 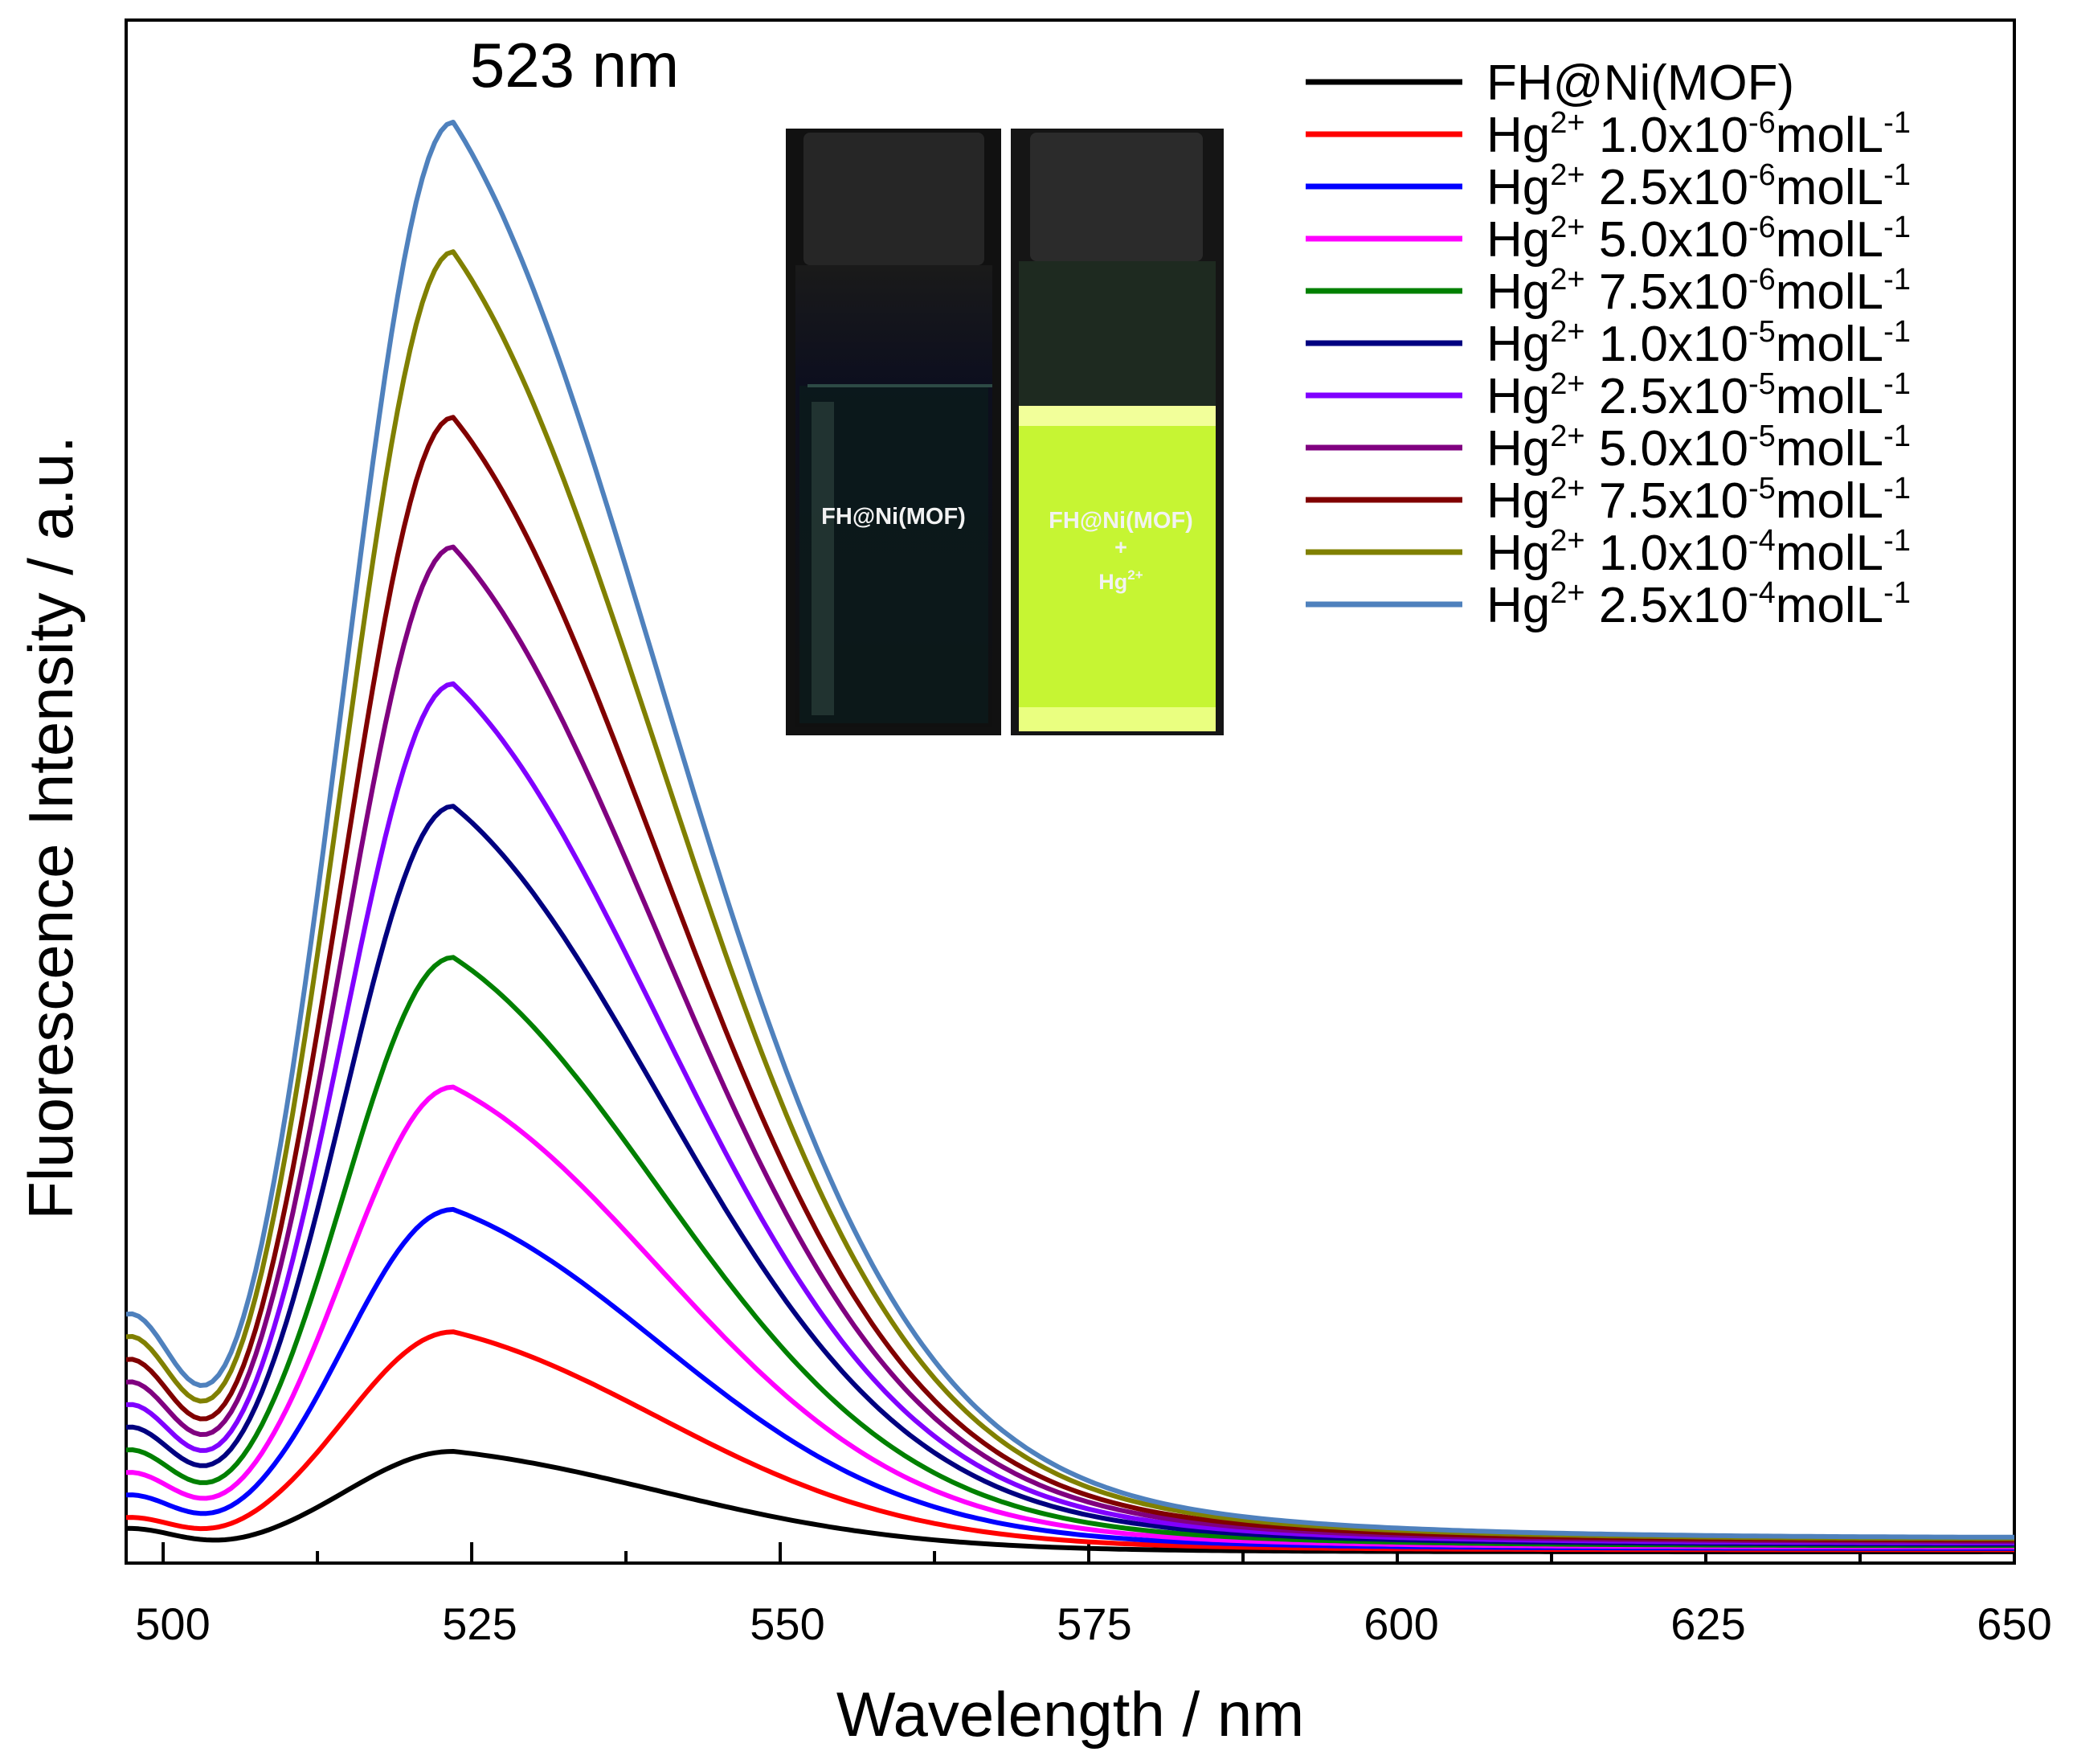 What do you see at coordinates (1005, 432) in the screenshot?
I see `inset-vial-photo: FH@Ni(MOF) FH@Ni(MOF) + Hg2+` at bounding box center [1005, 432].